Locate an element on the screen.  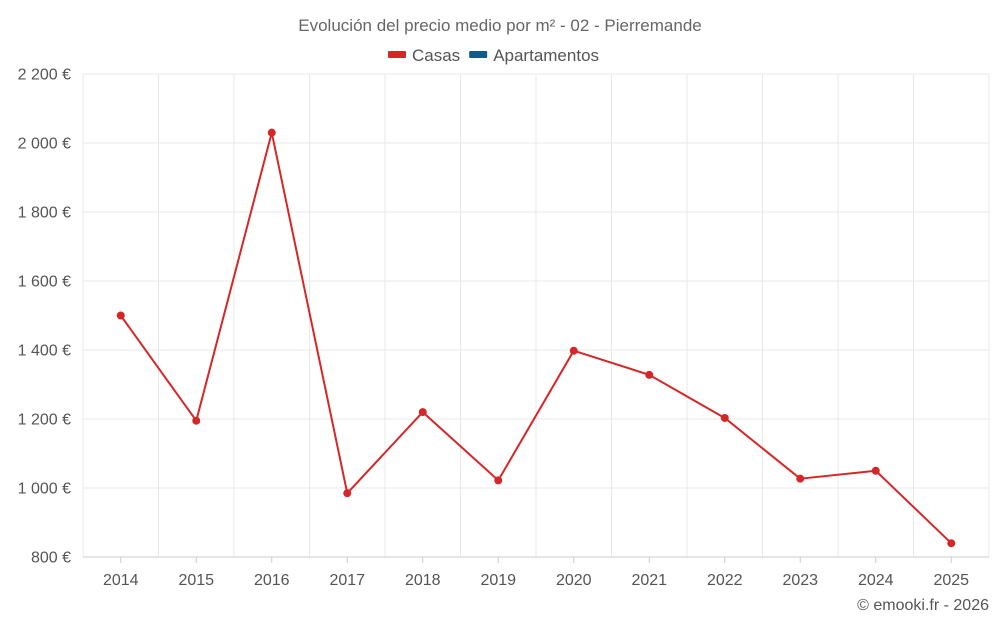
y-tick-label: 1 600 € is located at coordinates (44, 282).